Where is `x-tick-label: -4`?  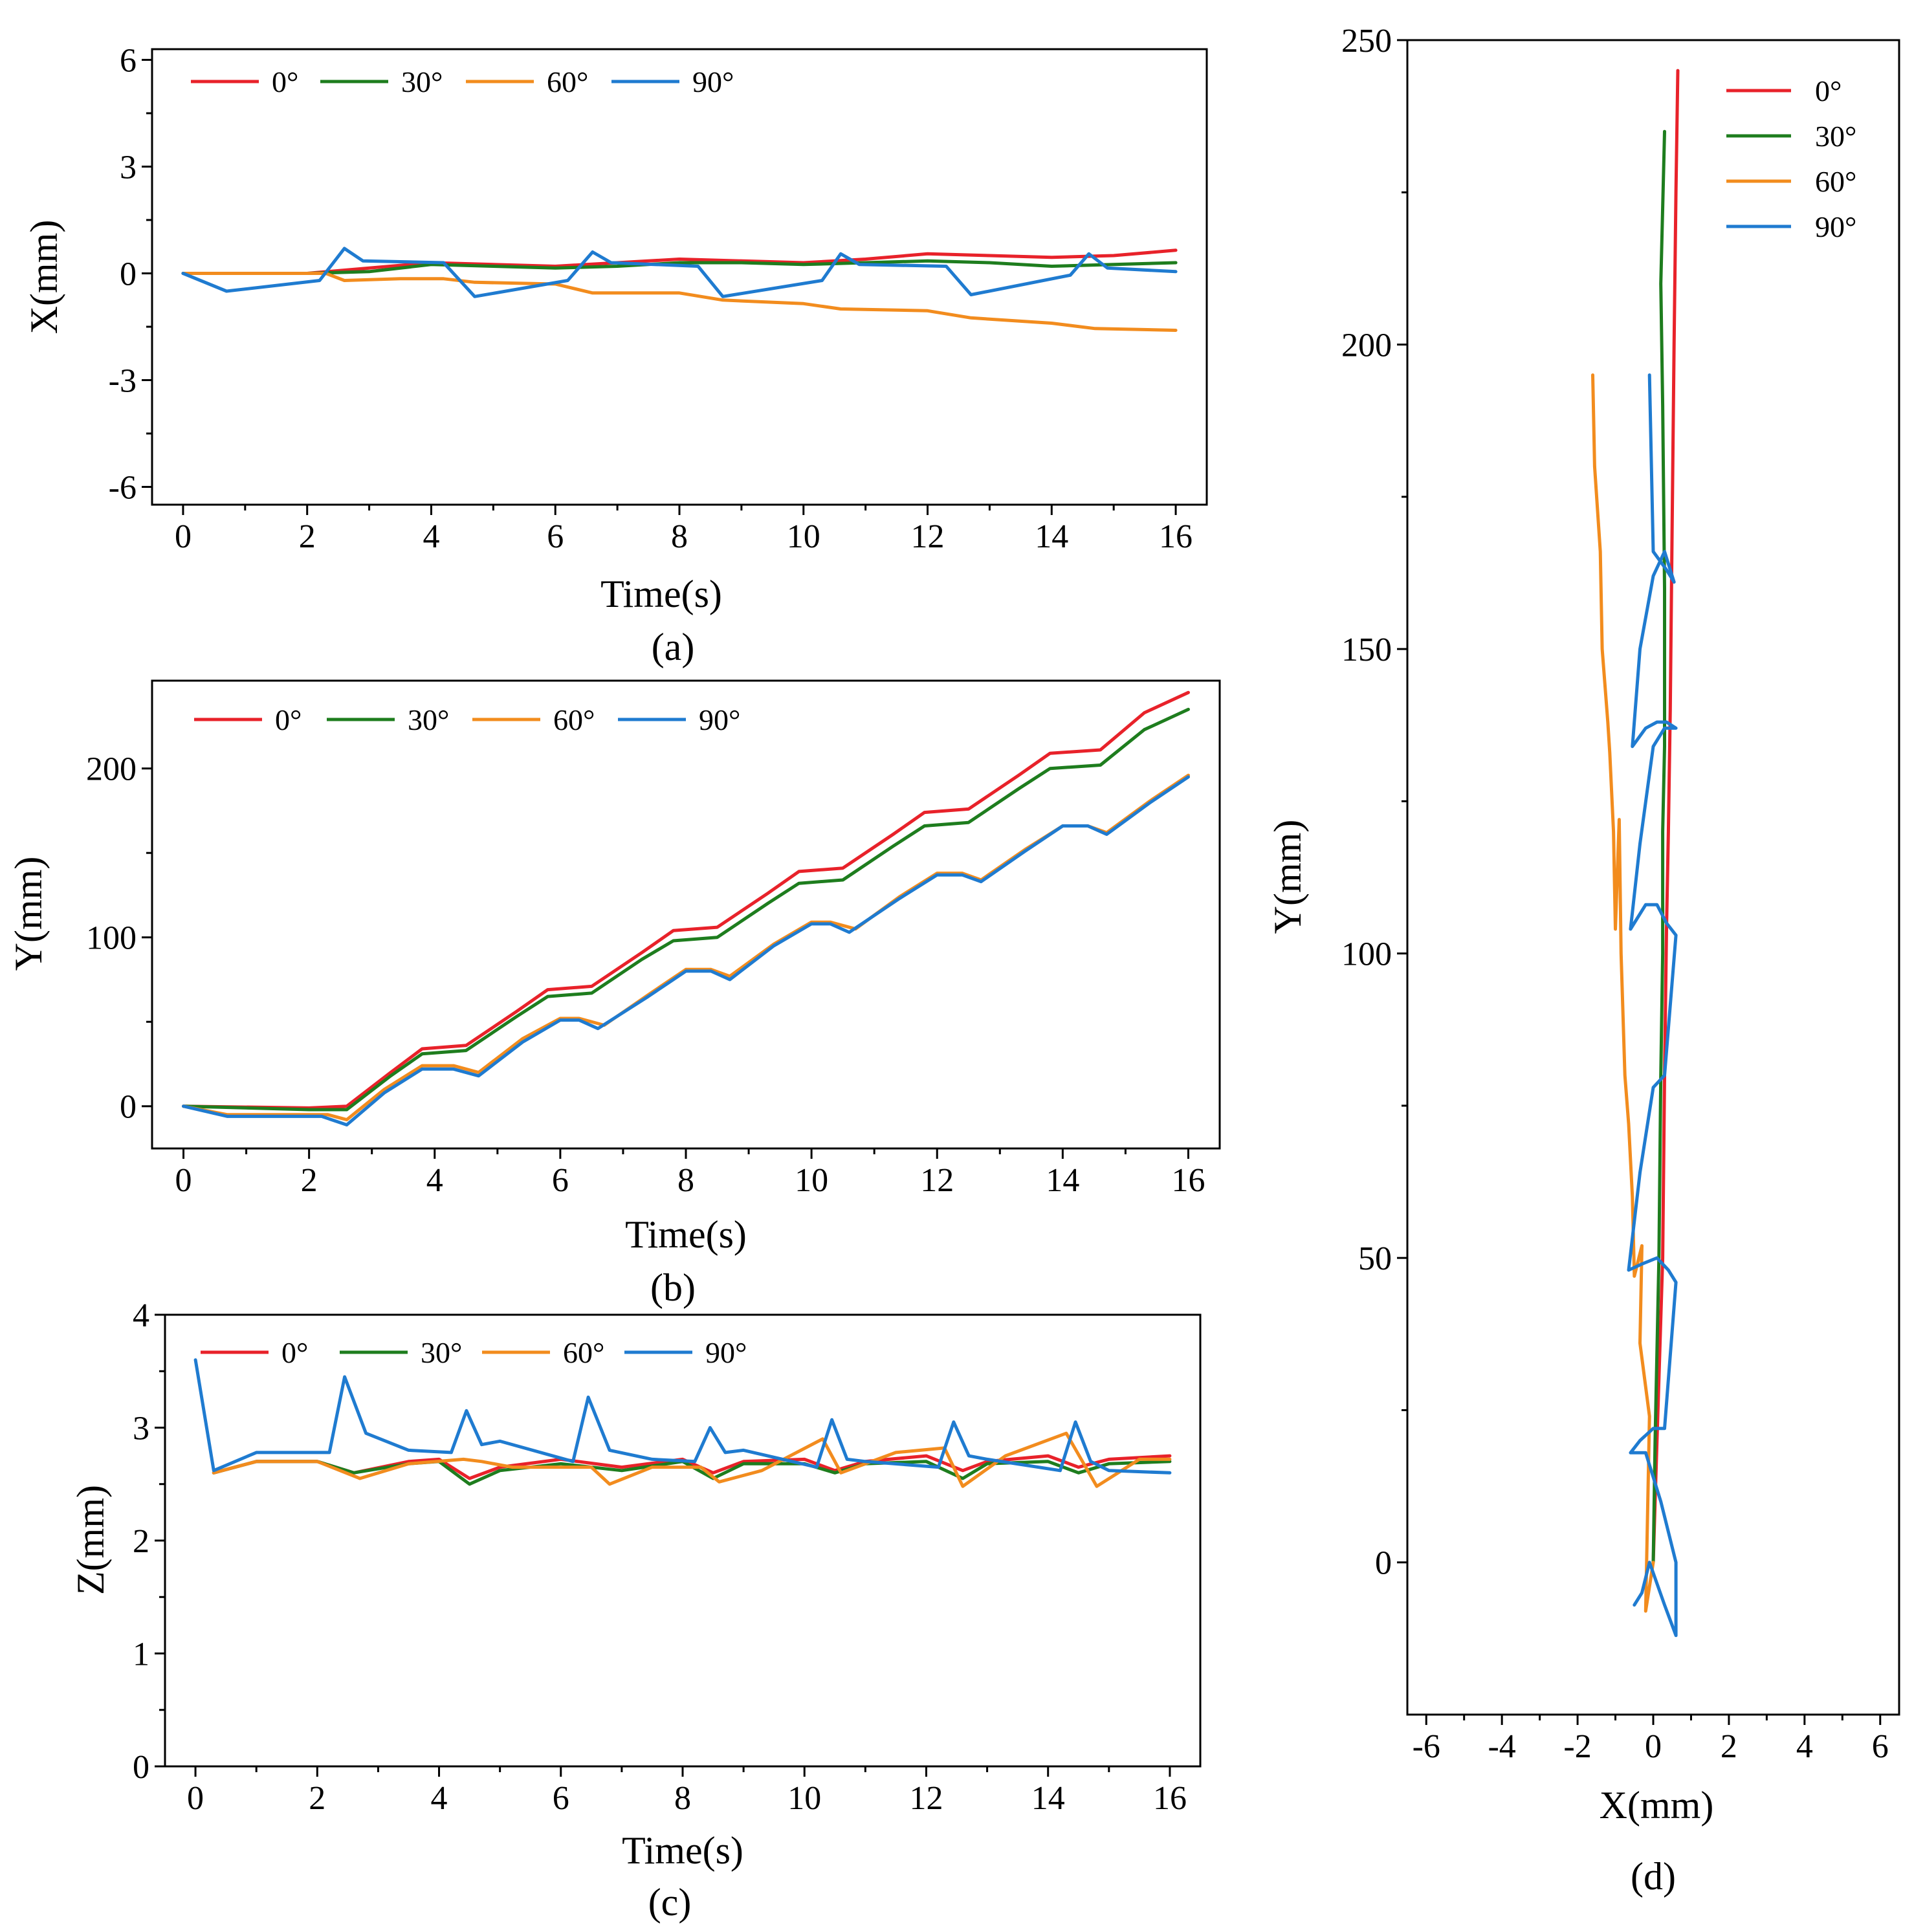
x-tick-label: -4 is located at coordinates (1501, 1746).